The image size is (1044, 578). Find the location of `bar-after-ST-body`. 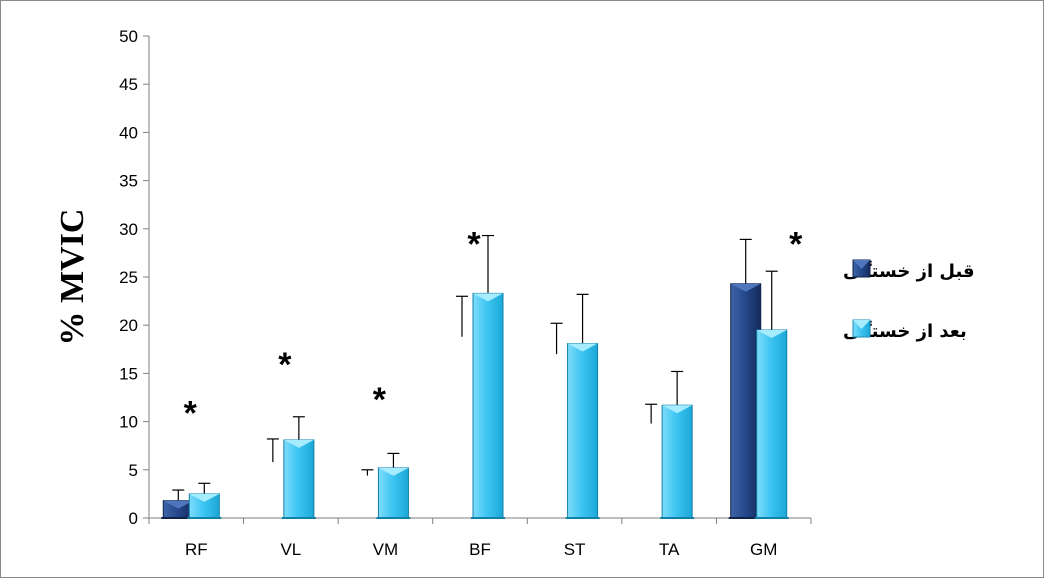

bar-after-ST-body is located at coordinates (583, 431).